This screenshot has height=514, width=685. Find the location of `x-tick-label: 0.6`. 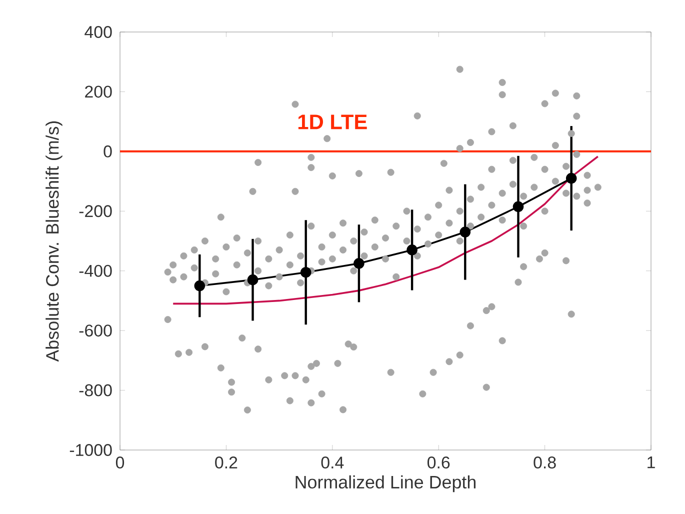

x-tick-label: 0.6 is located at coordinates (438, 462).